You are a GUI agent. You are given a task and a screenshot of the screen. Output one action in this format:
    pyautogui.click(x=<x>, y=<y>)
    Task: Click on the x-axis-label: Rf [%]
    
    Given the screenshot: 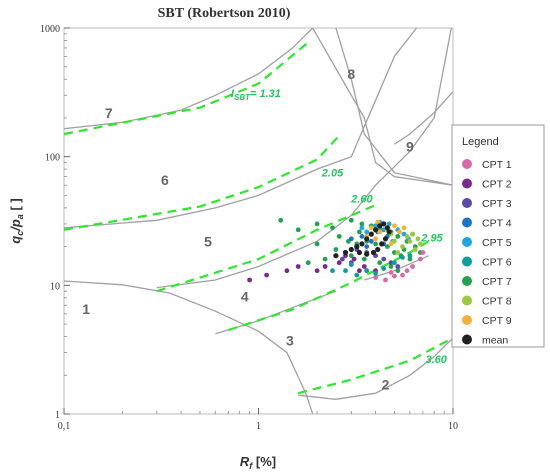 What is the action you would take?
    pyautogui.click(x=258, y=462)
    